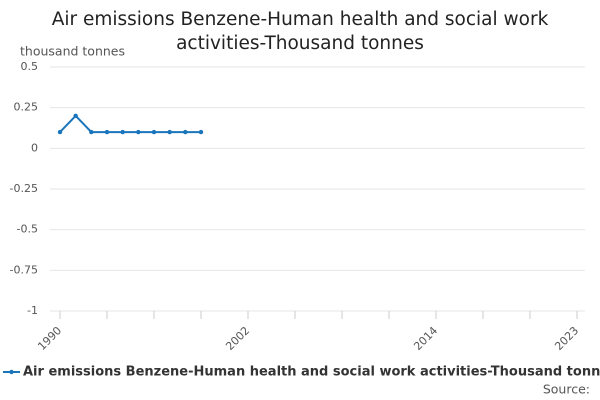 This screenshot has height=400, width=600. What do you see at coordinates (32, 310) in the screenshot?
I see `y-tick-label: -1` at bounding box center [32, 310].